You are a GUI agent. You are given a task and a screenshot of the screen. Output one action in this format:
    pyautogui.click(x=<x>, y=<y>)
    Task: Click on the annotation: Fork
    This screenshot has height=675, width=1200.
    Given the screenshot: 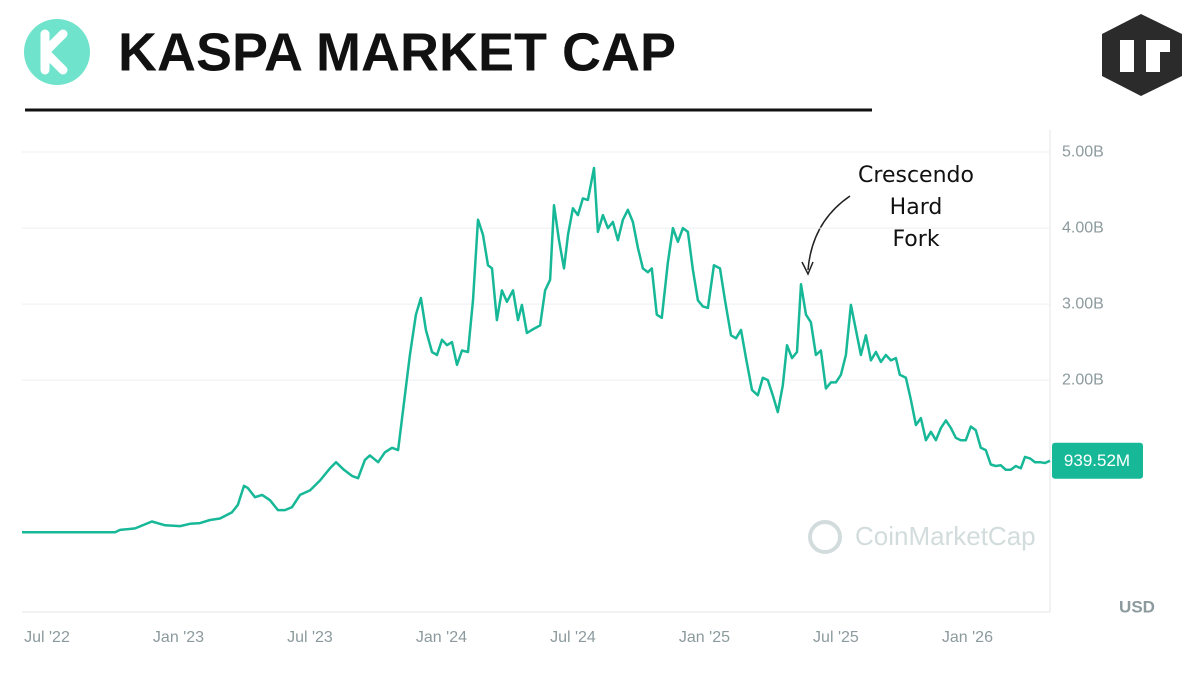 What is the action you would take?
    pyautogui.click(x=915, y=239)
    